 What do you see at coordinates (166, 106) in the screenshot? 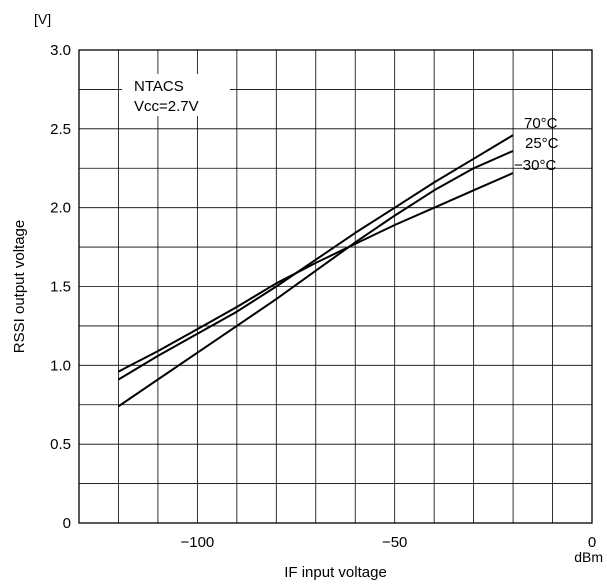
I see `annotation-line-2: Vcc=2.7V` at bounding box center [166, 106].